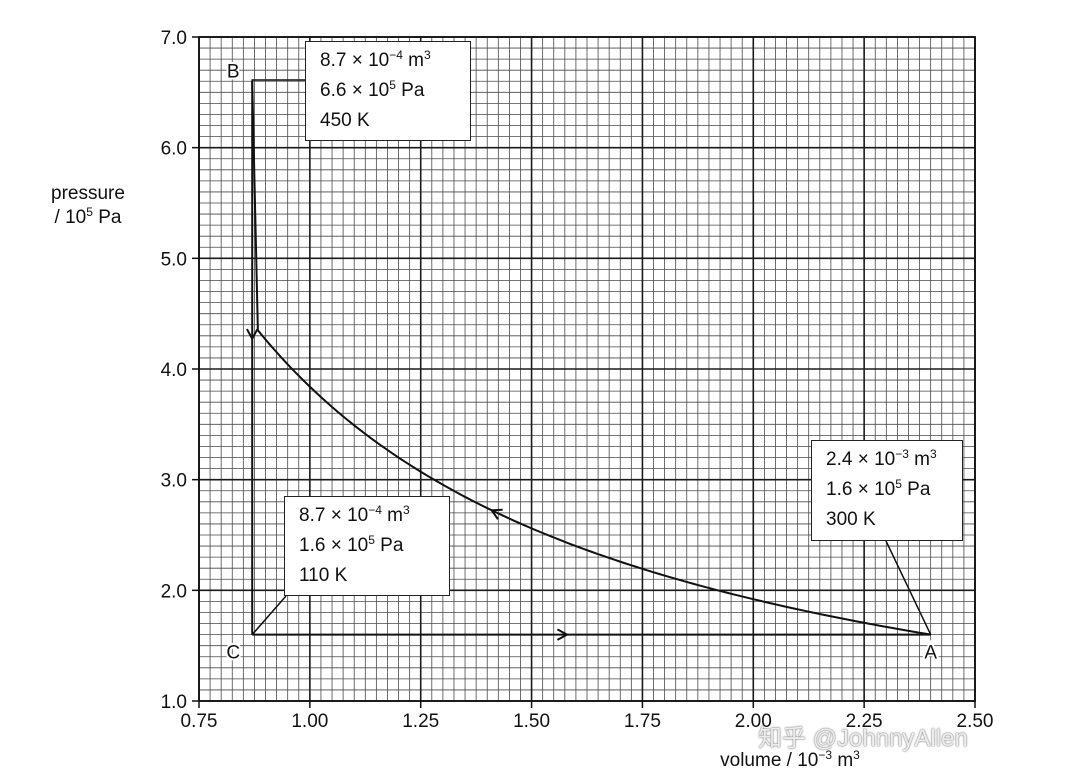 This screenshot has height=781, width=1080. What do you see at coordinates (355, 90) in the screenshot?
I see `annotation-b-pressure: 6.6 × 10` at bounding box center [355, 90].